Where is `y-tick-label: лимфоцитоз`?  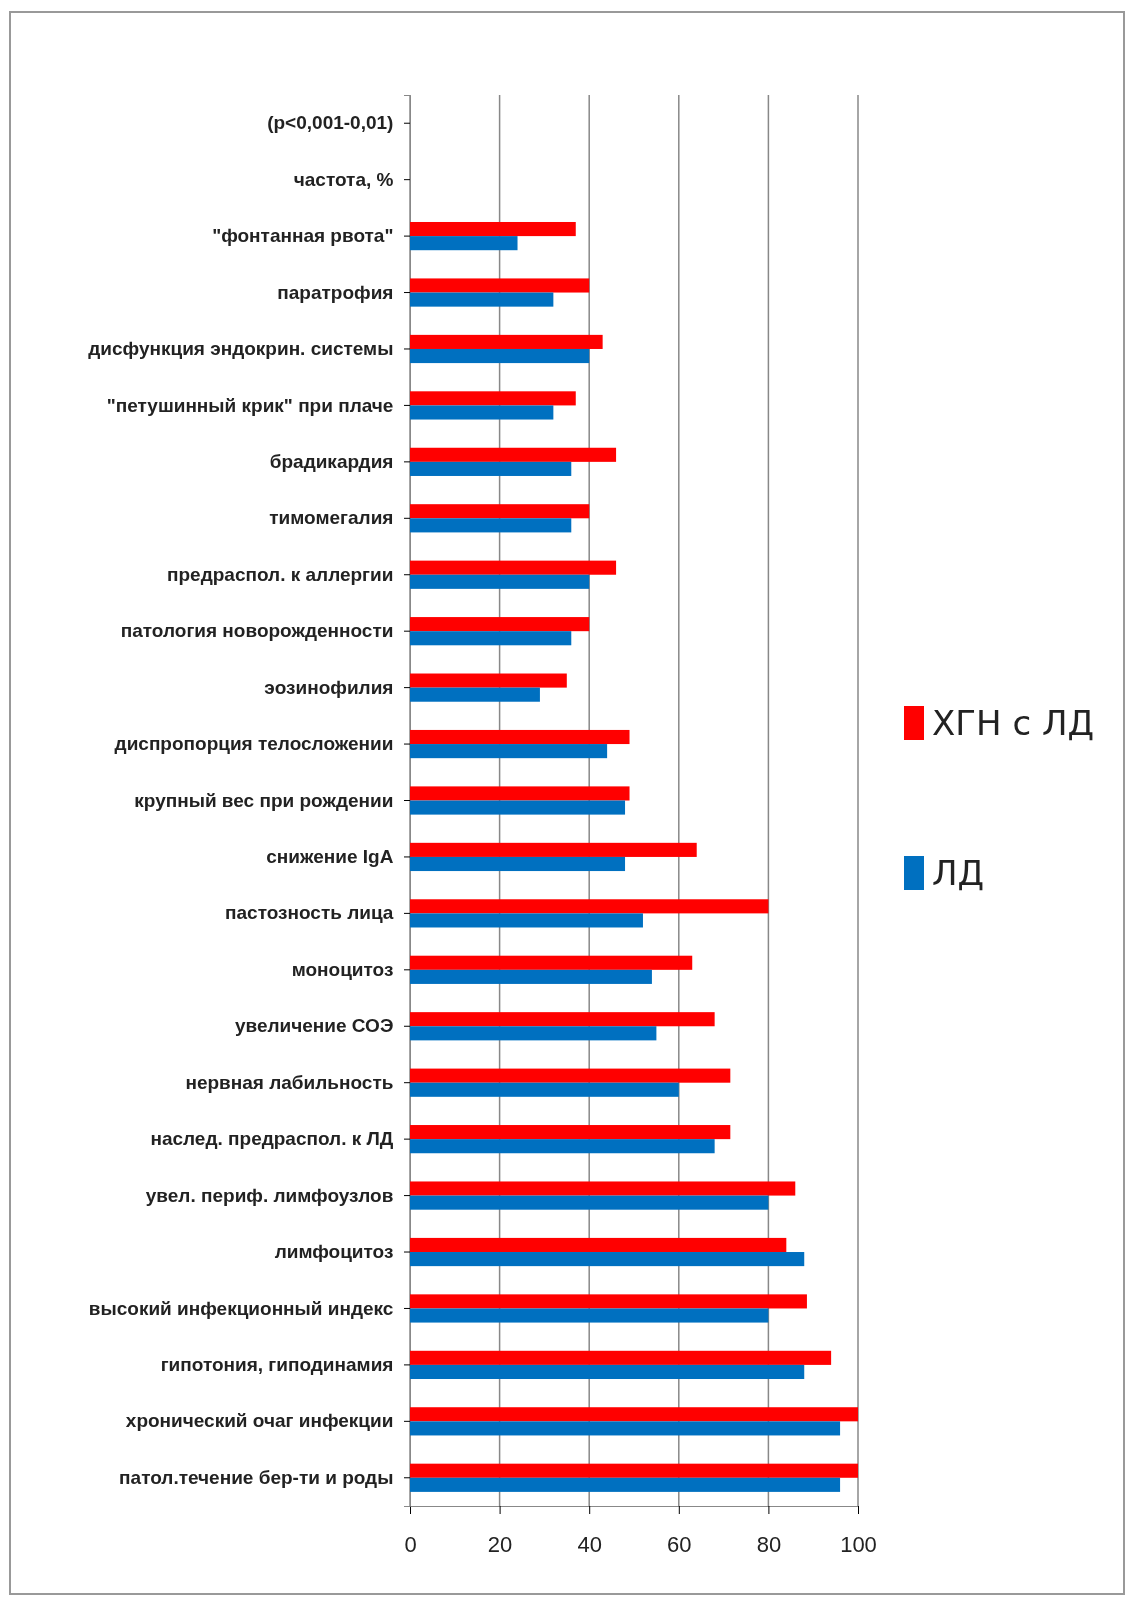 y-tick-label: лимфоцитоз is located at coordinates (334, 1252).